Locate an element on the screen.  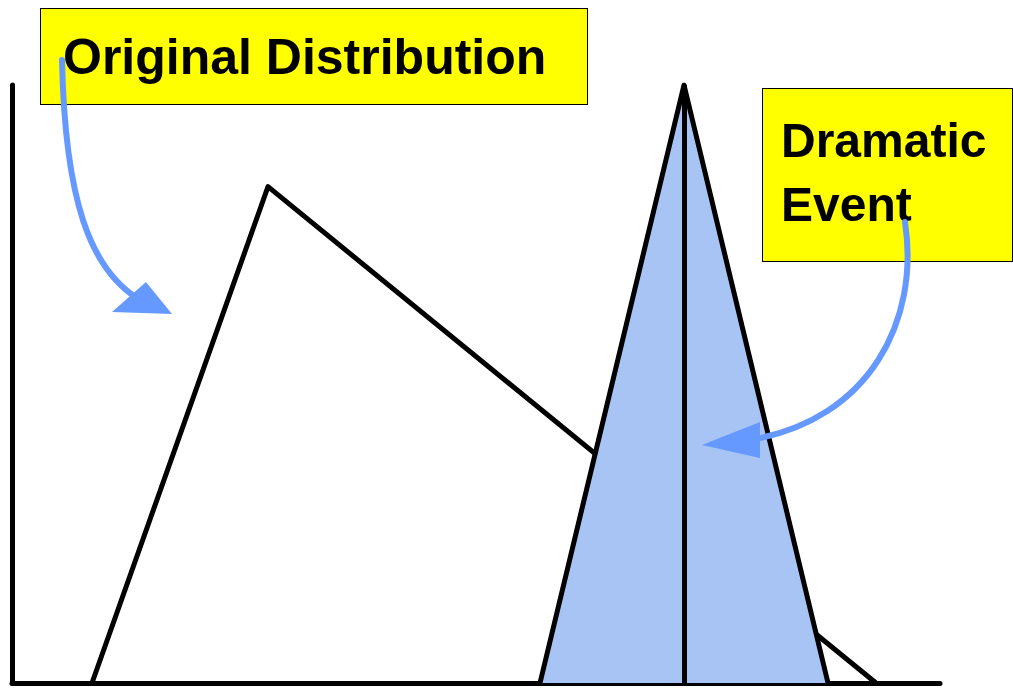
annotation: Dramatic Event is located at coordinates (887, 175).